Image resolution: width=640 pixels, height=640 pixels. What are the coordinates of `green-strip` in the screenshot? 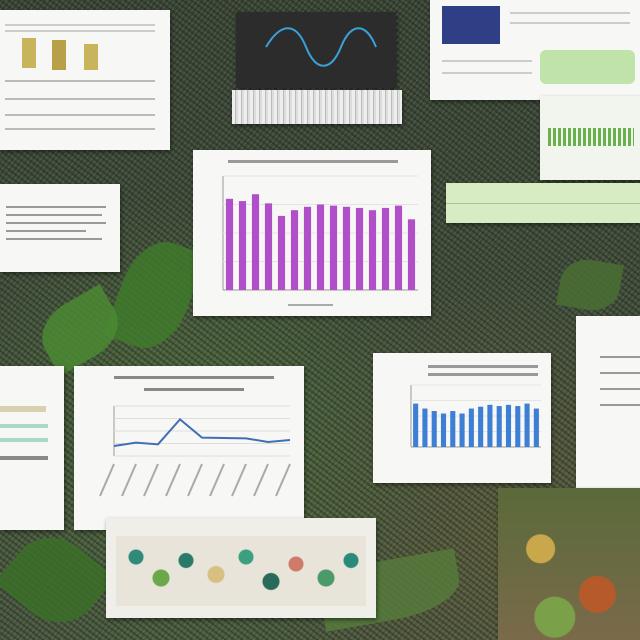 It's located at (543, 203).